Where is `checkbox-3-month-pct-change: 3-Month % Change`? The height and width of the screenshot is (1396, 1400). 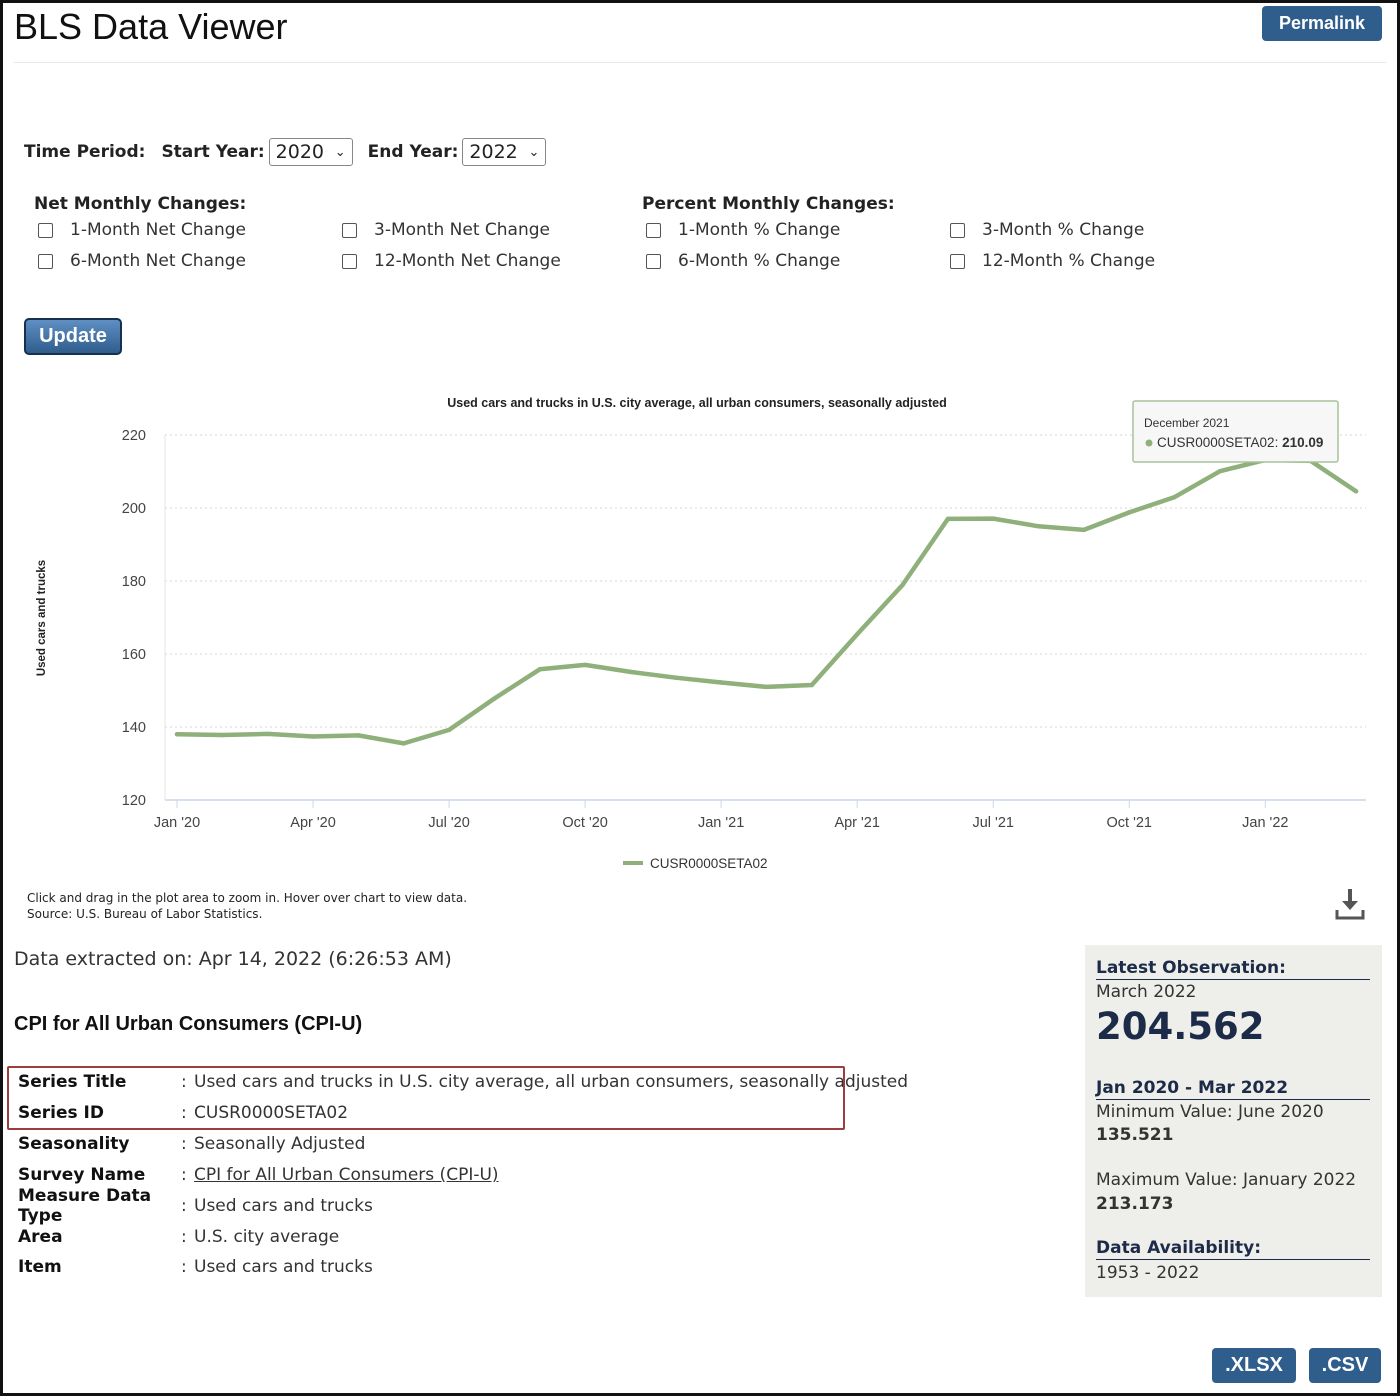
checkbox-3-month-pct-change: 3-Month % Change is located at coordinates (1047, 230).